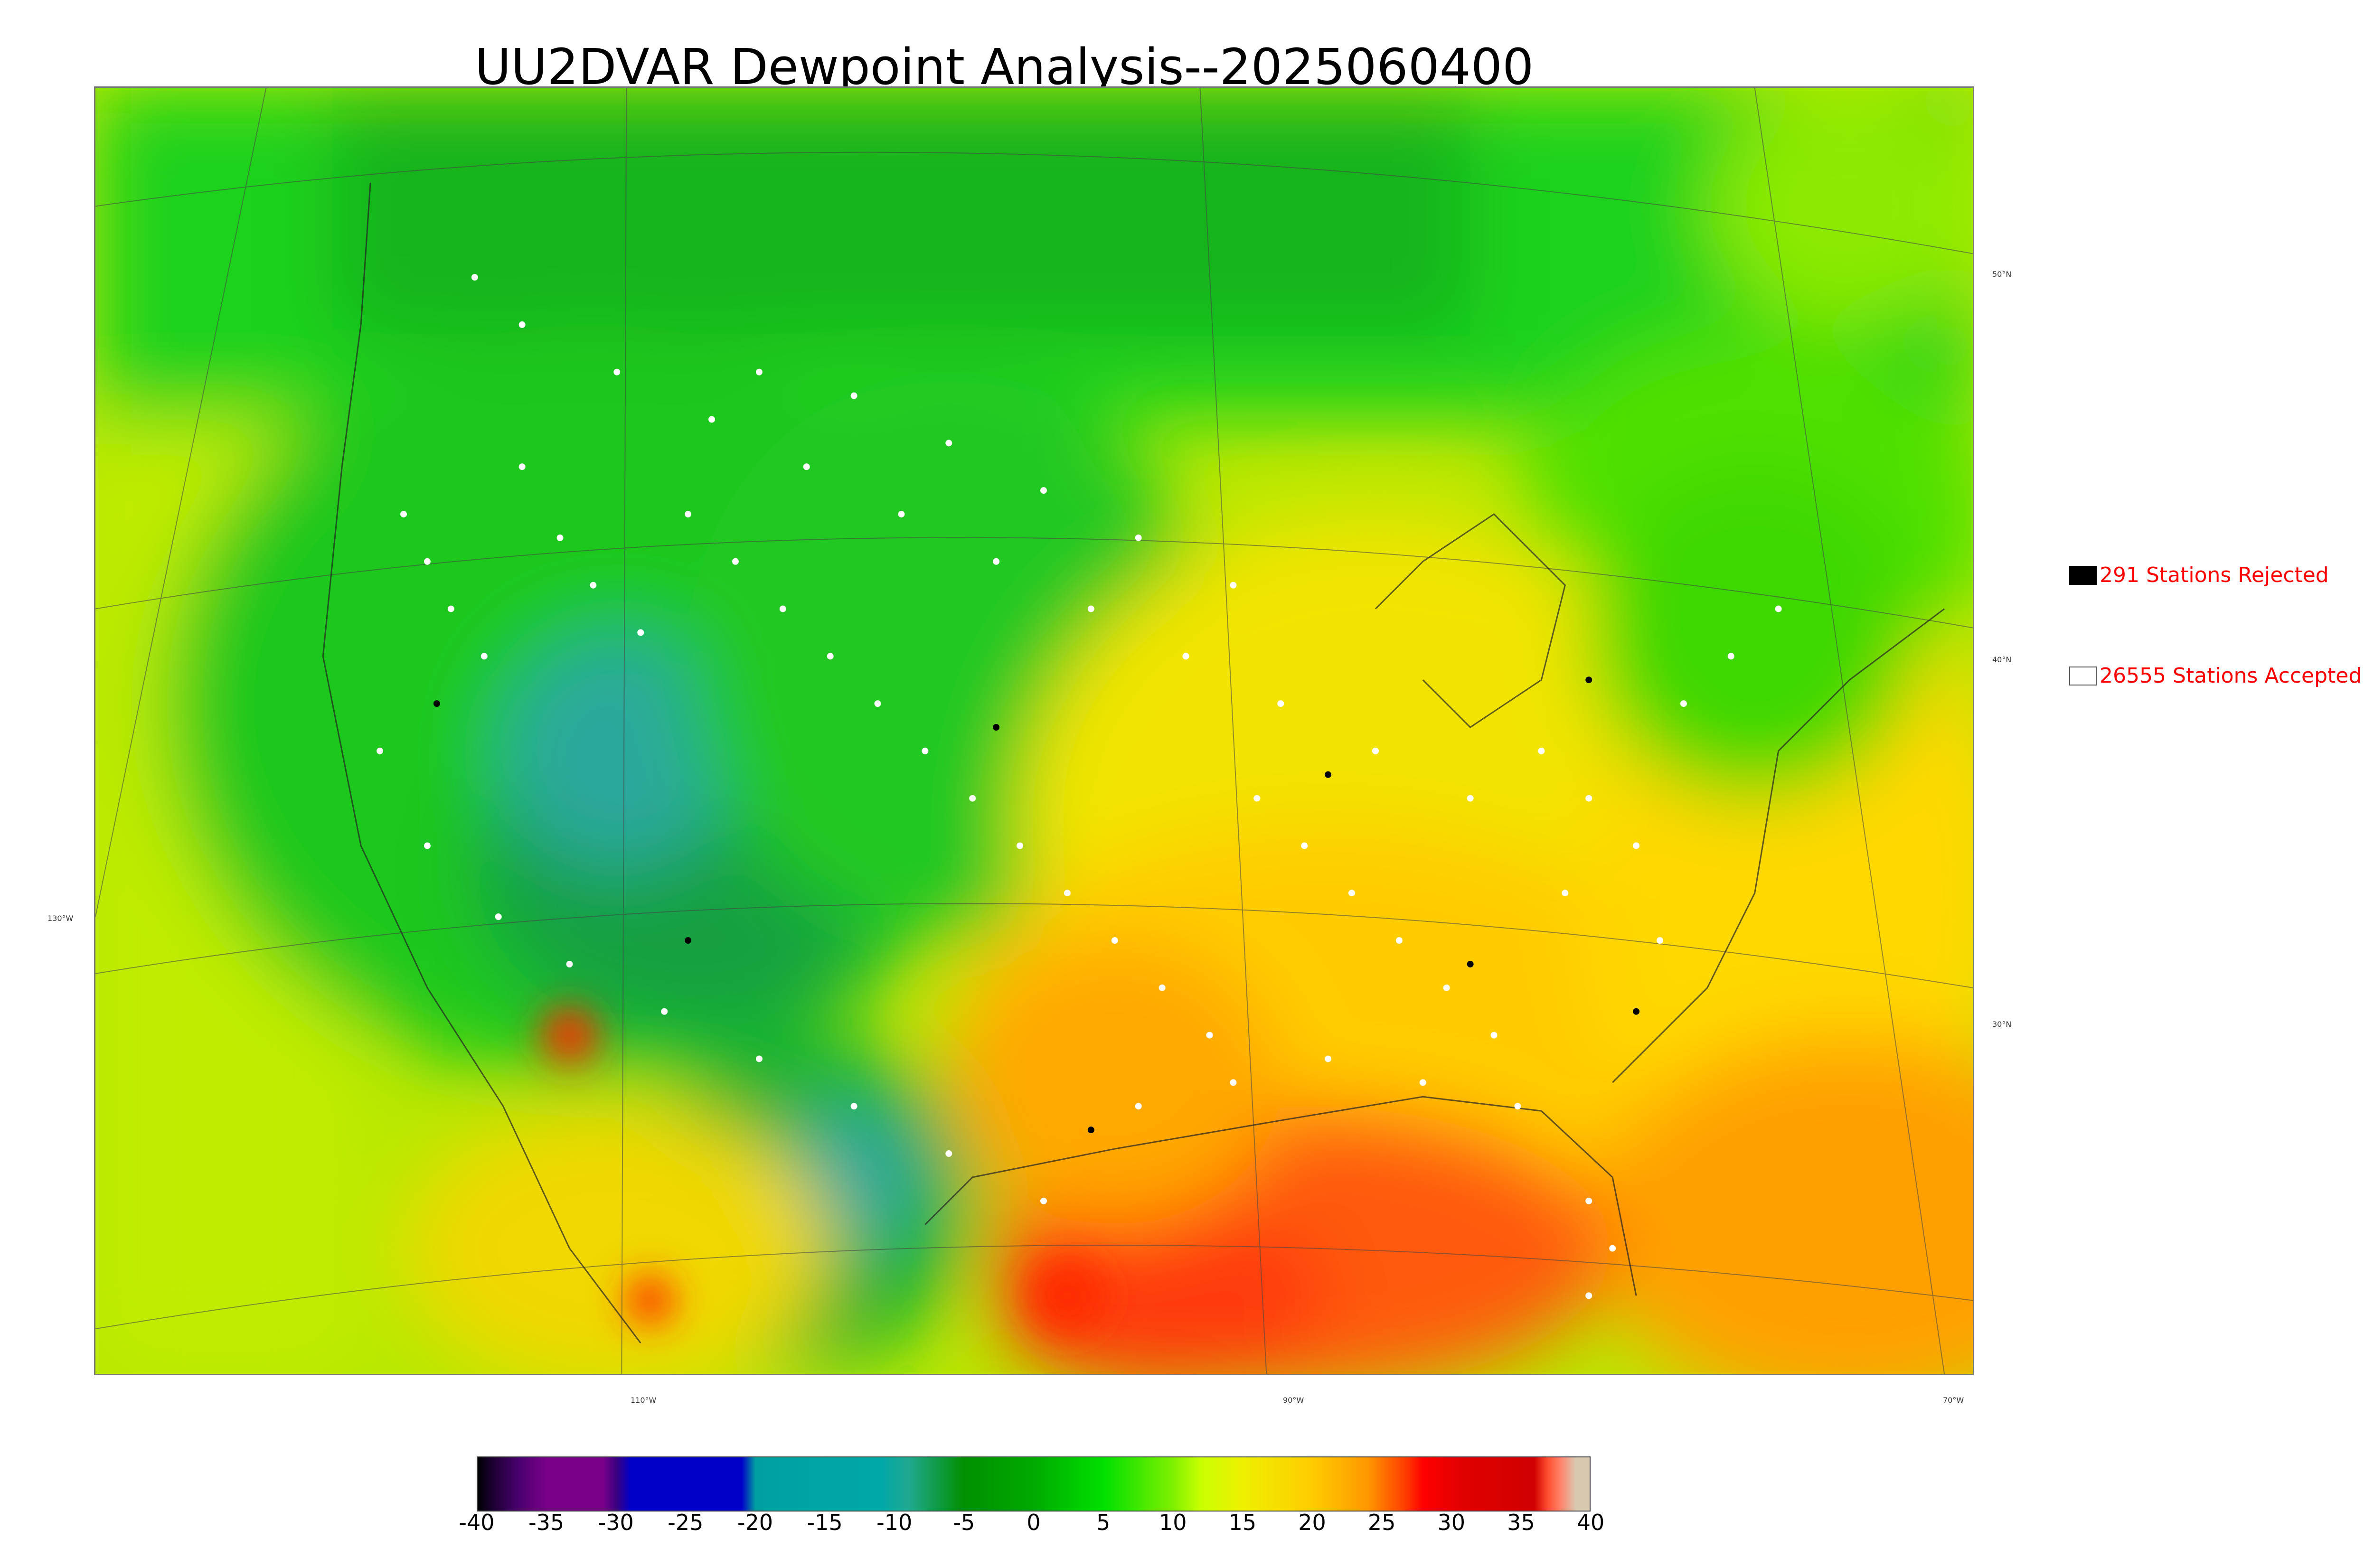 Image resolution: width=2374 pixels, height=1568 pixels. What do you see at coordinates (477, 1522) in the screenshot?
I see `colorbar-tick-label: -40` at bounding box center [477, 1522].